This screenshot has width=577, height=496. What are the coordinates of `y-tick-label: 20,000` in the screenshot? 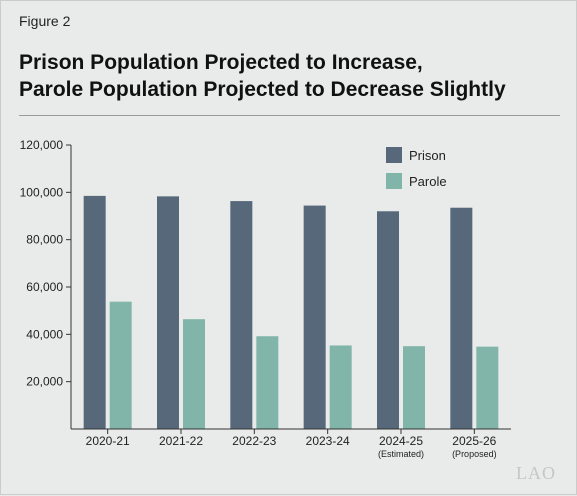 It's located at (44, 382).